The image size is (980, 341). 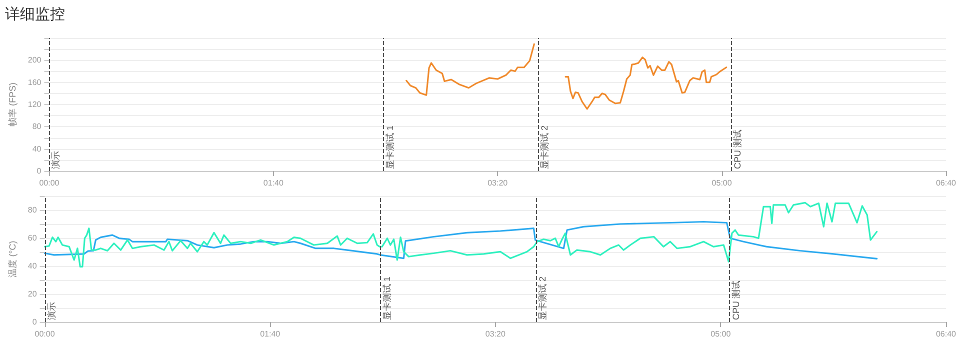 What do you see at coordinates (35, 82) in the screenshot?
I see `y-tick-label: 160` at bounding box center [35, 82].